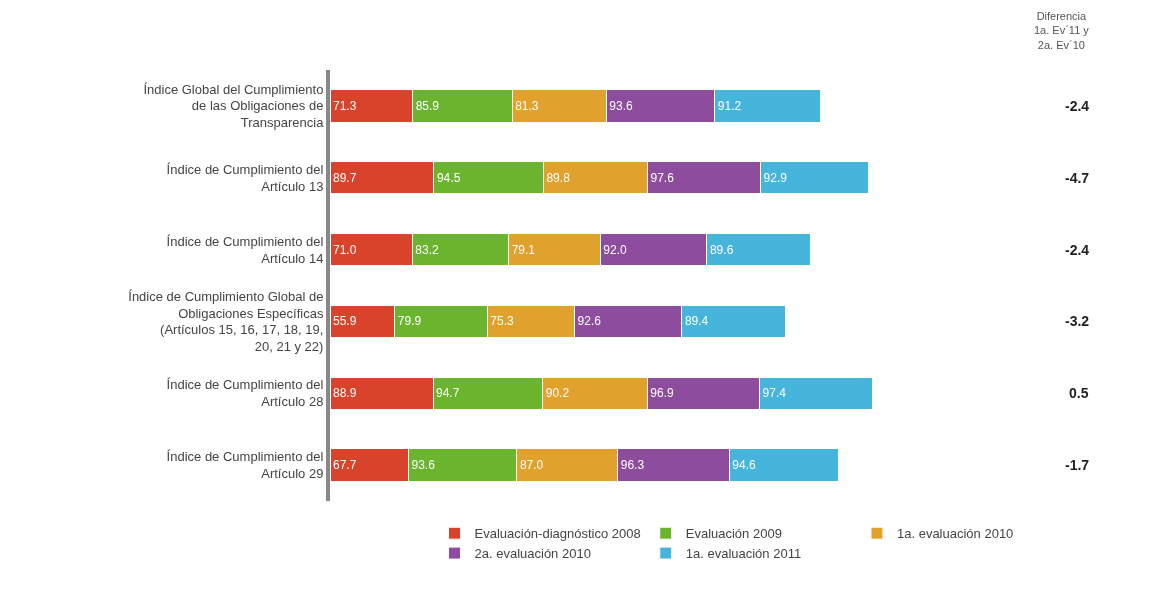 This screenshot has height=601, width=1153. Describe the element at coordinates (502, 321) in the screenshot. I see `data-label: 75.3` at that location.